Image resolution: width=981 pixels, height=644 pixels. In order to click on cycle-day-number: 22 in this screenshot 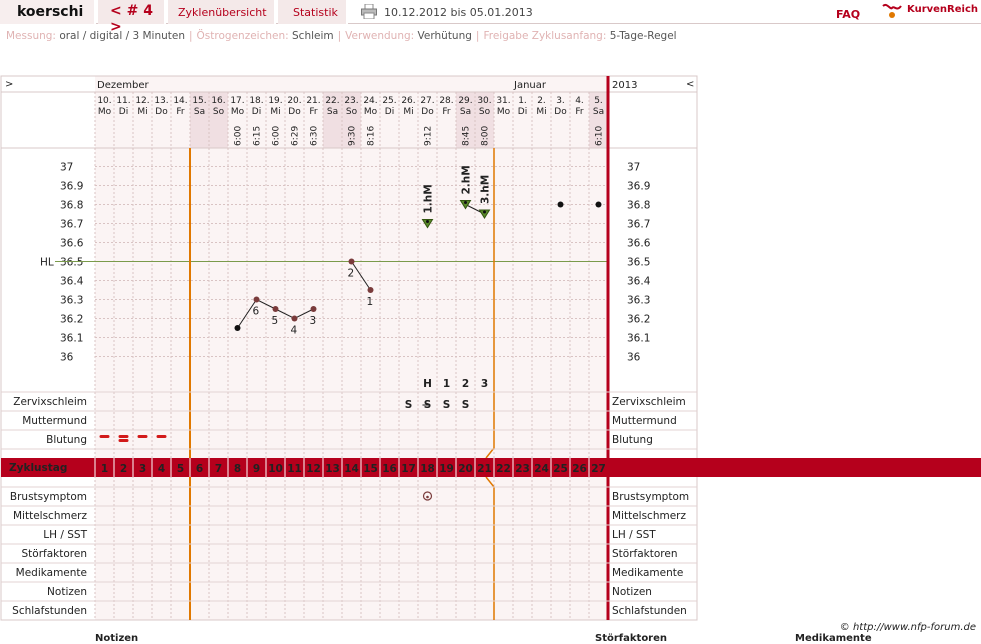, I will do `click(503, 469)`.